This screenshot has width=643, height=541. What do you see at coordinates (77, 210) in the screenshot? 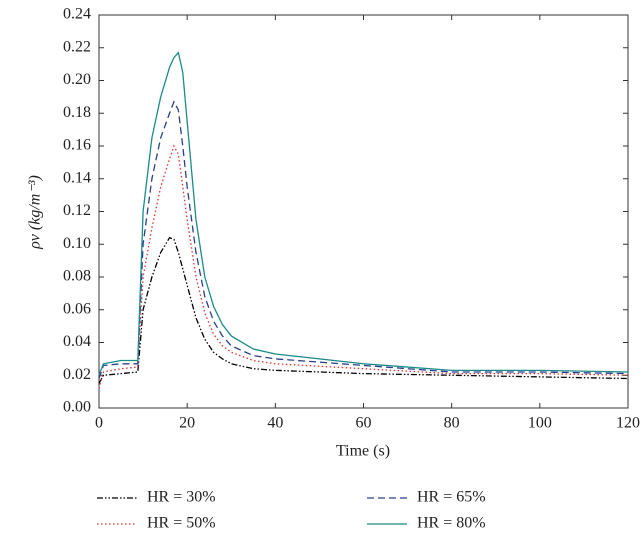
I see `y-tick-label: 0.12` at bounding box center [77, 210].